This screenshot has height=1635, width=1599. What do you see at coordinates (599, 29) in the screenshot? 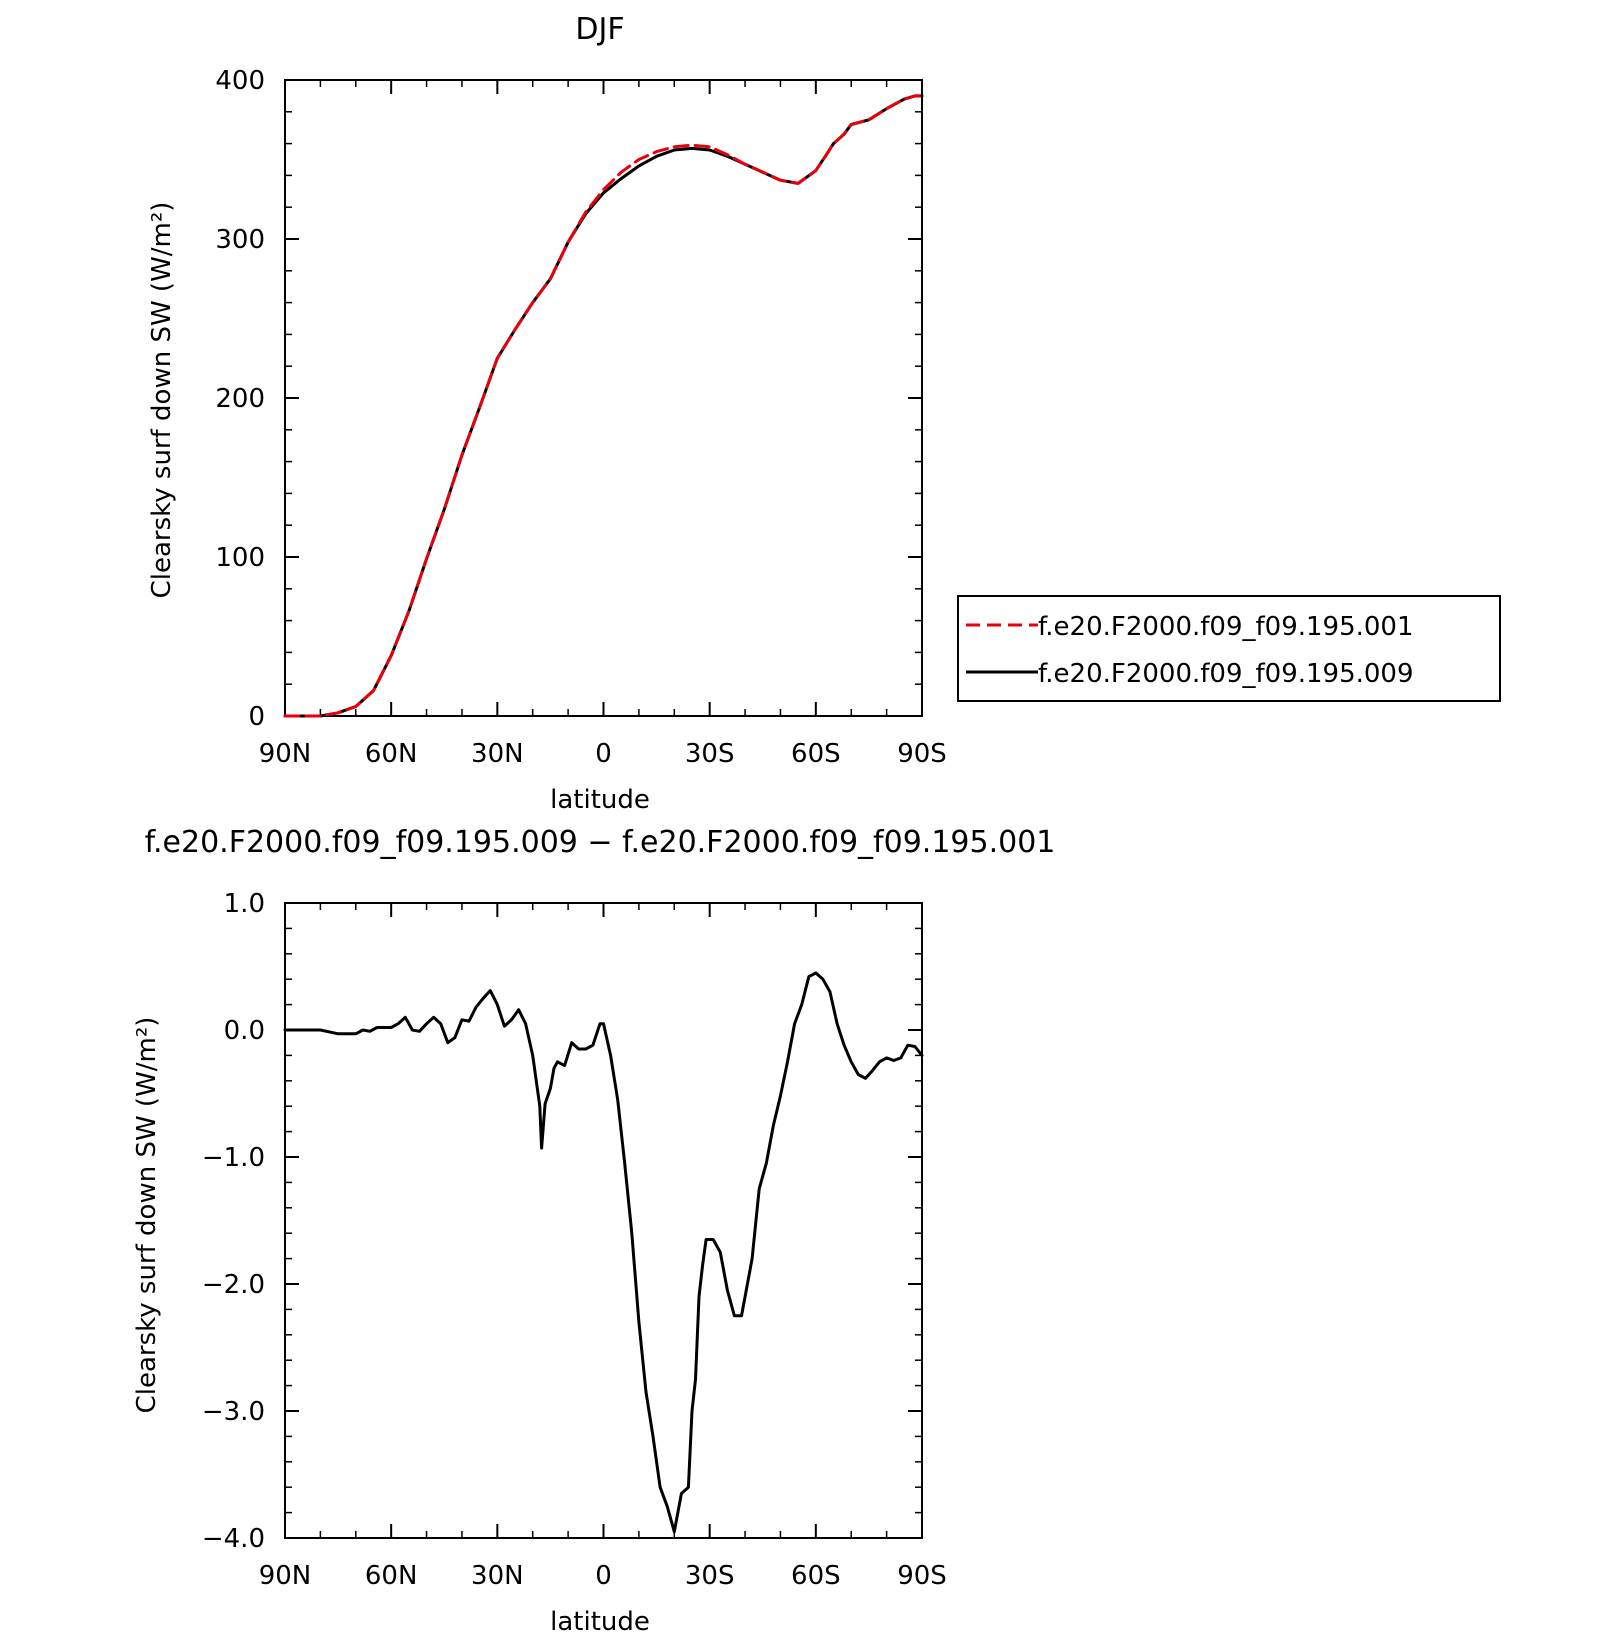
I see `top-chart-title: DJF` at bounding box center [599, 29].